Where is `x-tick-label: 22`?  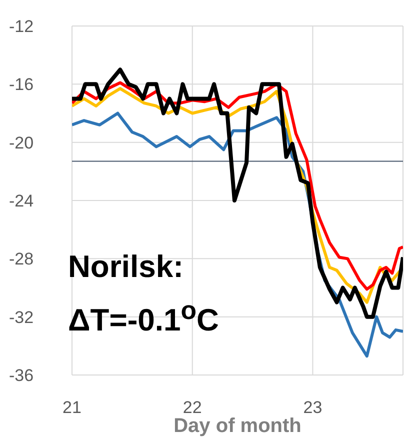 x-tick-label: 22 is located at coordinates (192, 408).